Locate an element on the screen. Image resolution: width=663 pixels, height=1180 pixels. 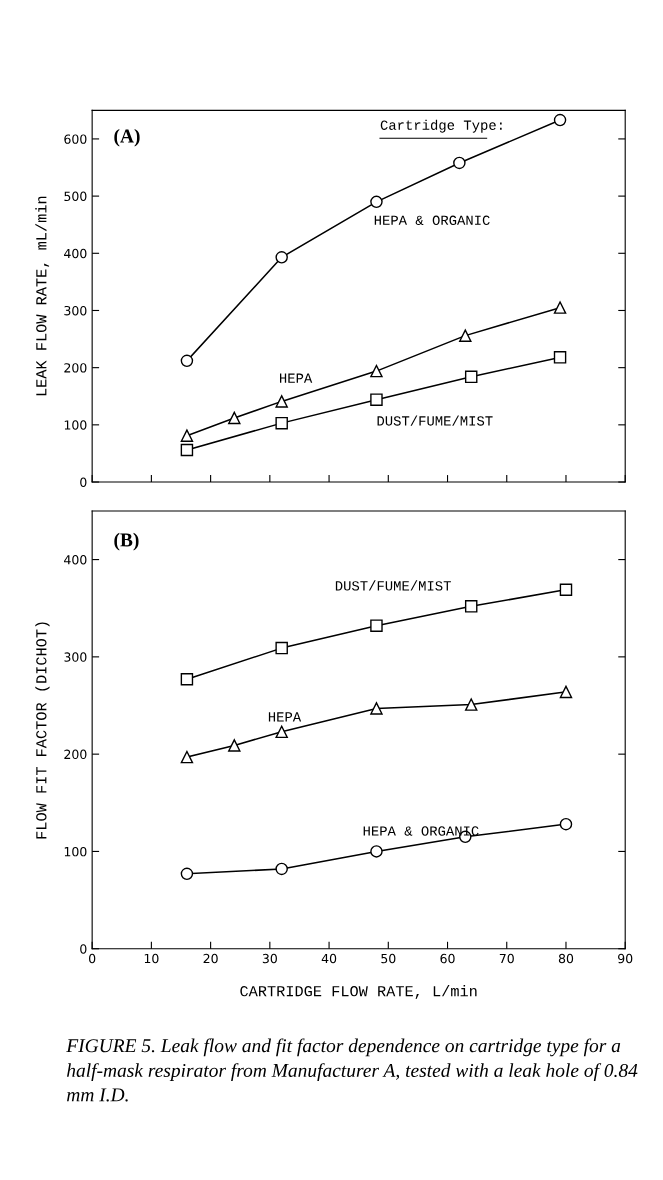
x-tick-label: 50 is located at coordinates (388, 958).